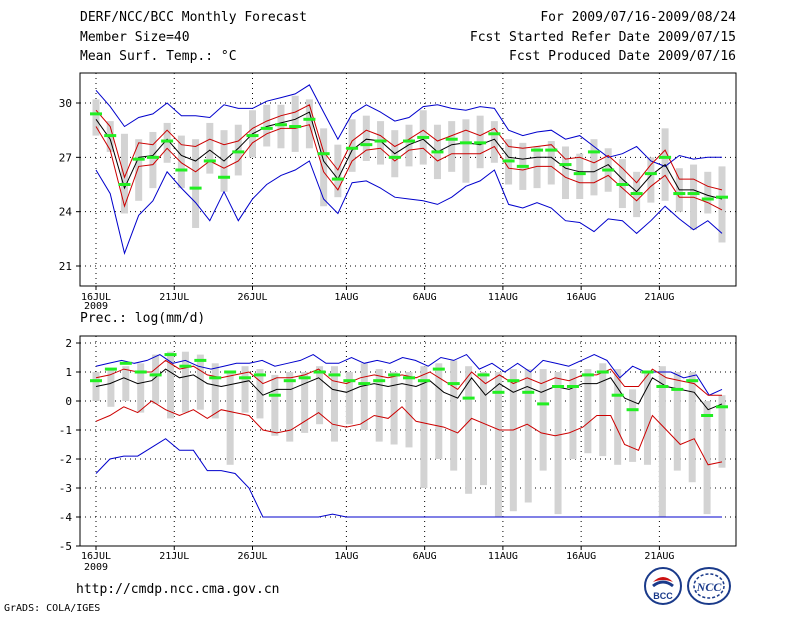  What do you see at coordinates (659, 556) in the screenshot?
I see `prec-xtick-label: 21AUG` at bounding box center [659, 556].